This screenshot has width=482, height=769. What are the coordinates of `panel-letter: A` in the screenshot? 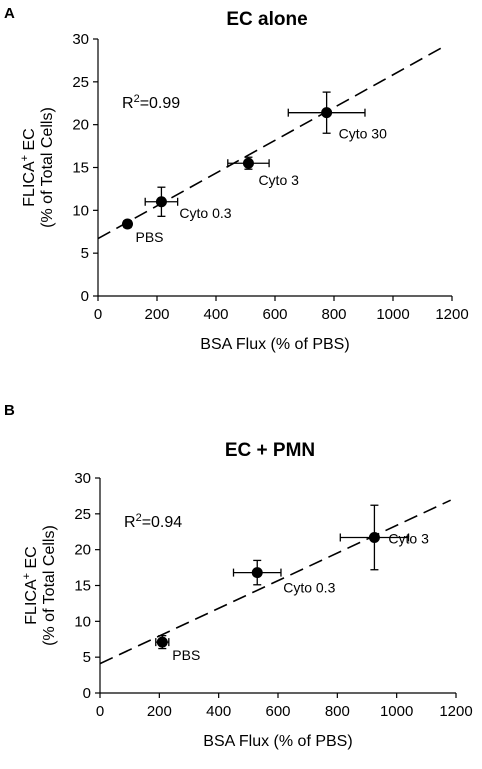 It's located at (9, 13).